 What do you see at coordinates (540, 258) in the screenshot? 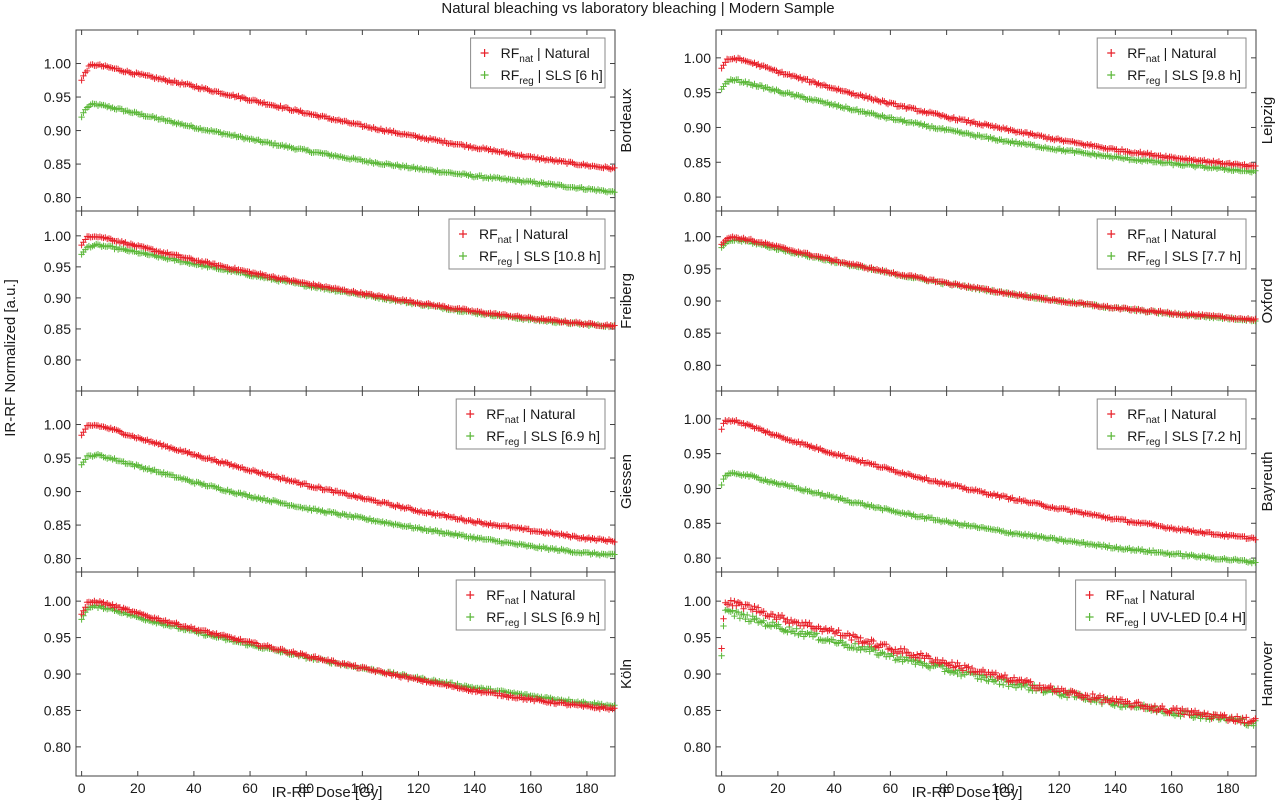
I see `legend-label-reg: RFreg | SLS [10.8 h]` at bounding box center [540, 258].